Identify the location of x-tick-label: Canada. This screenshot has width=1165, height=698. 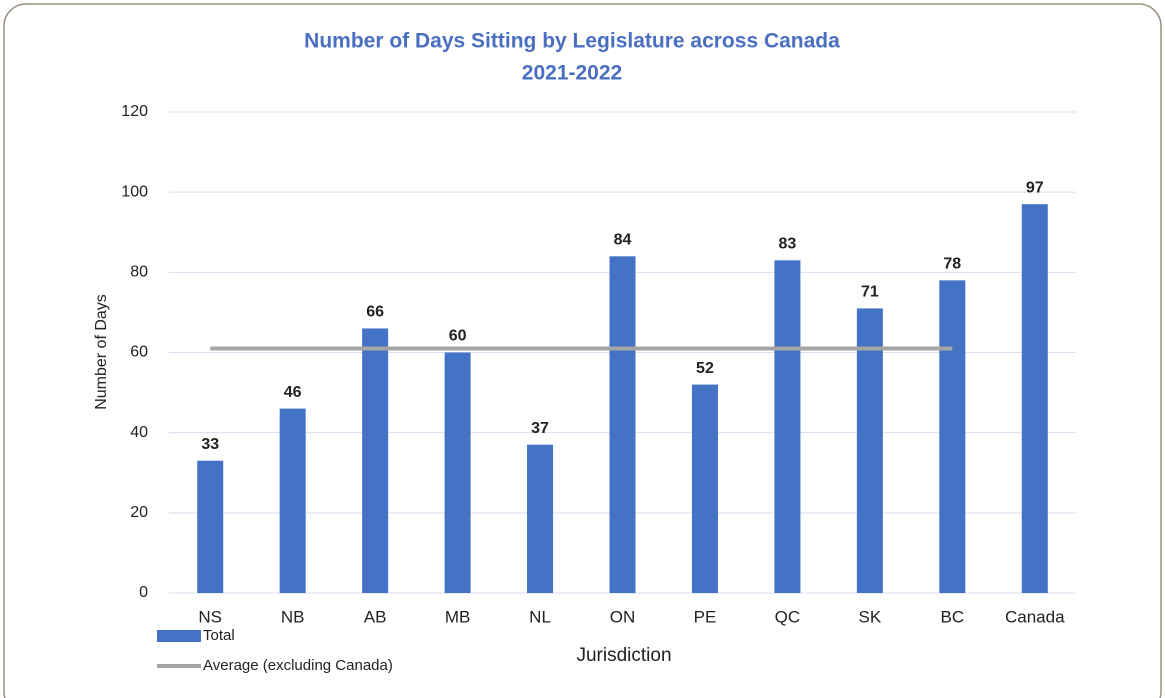
(1035, 616).